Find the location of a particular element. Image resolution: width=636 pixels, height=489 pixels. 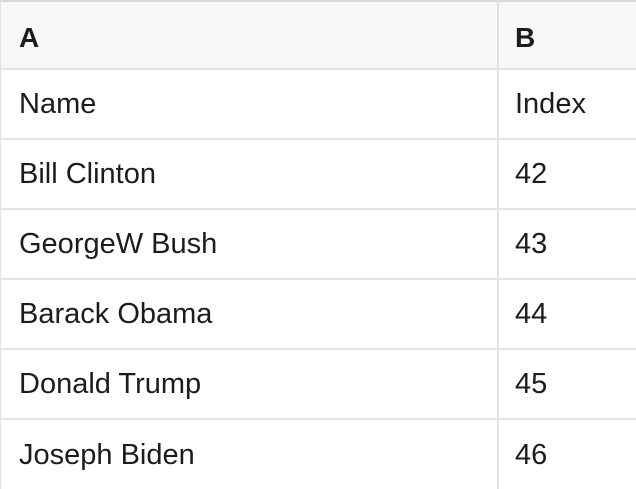

cell-a3: GeorgeW Bush is located at coordinates (250, 244).